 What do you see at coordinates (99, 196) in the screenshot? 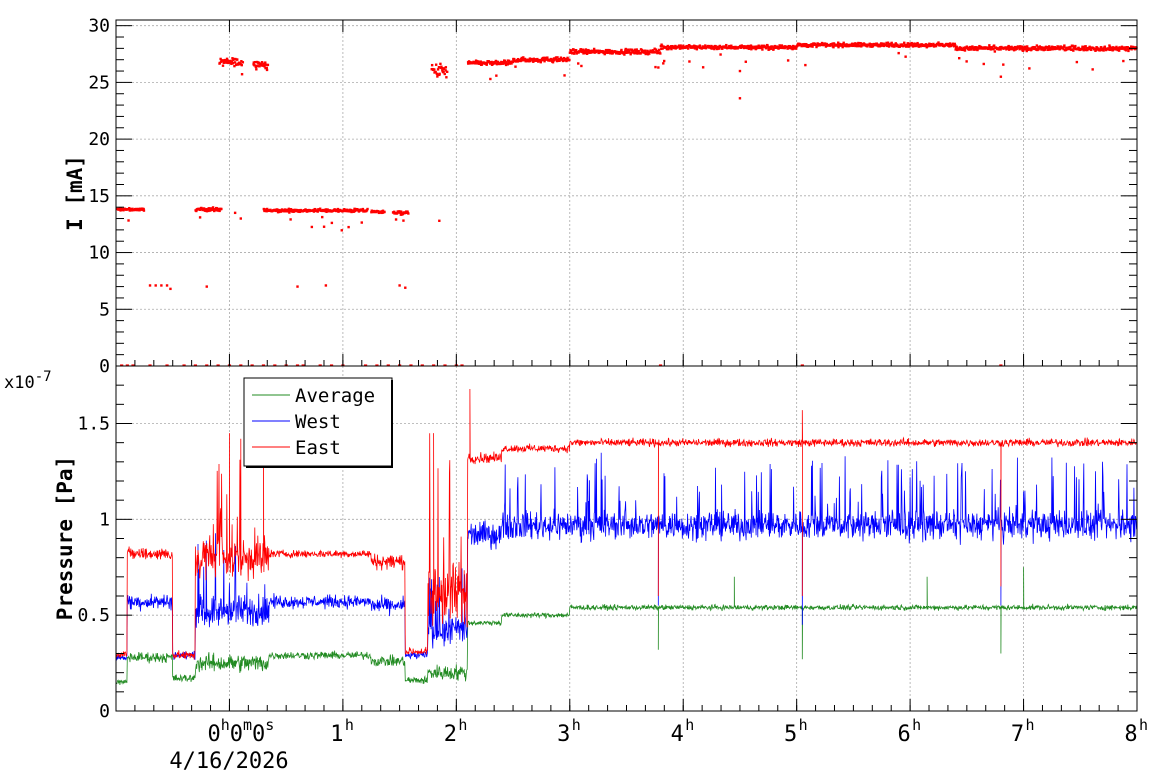
I see `top-y-tick-label: 15` at bounding box center [99, 196].